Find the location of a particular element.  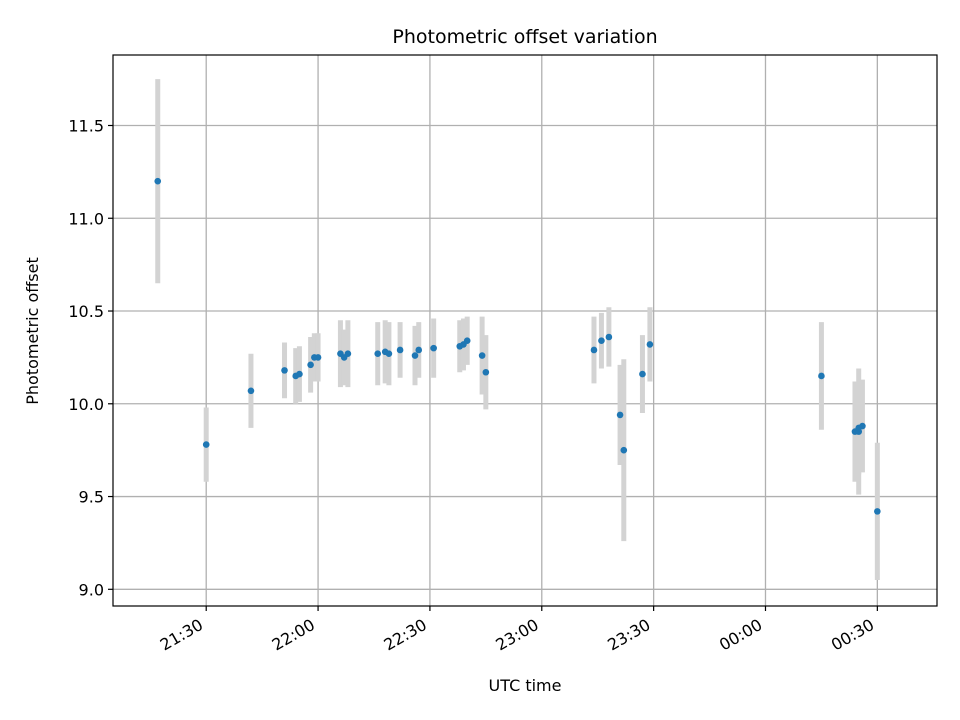

y-tick-label: 10.5 is located at coordinates (86, 311).